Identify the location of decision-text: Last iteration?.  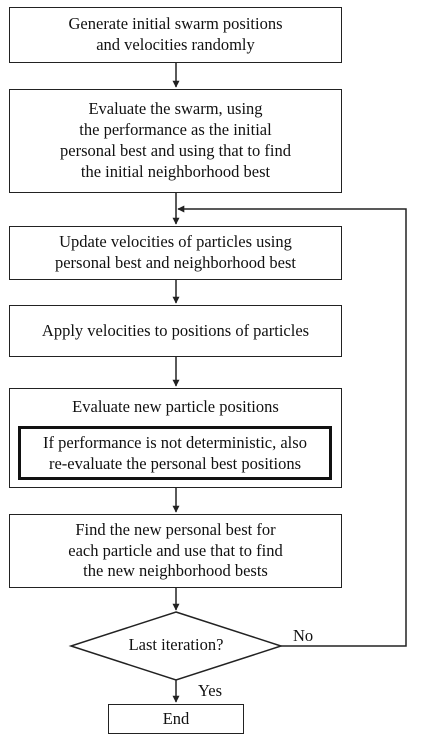
(176, 644).